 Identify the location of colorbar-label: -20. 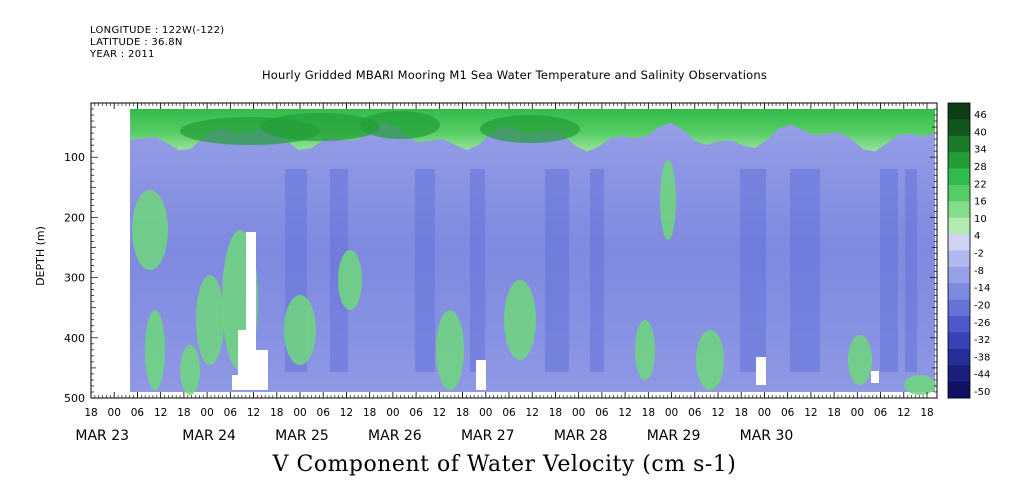
(982, 305).